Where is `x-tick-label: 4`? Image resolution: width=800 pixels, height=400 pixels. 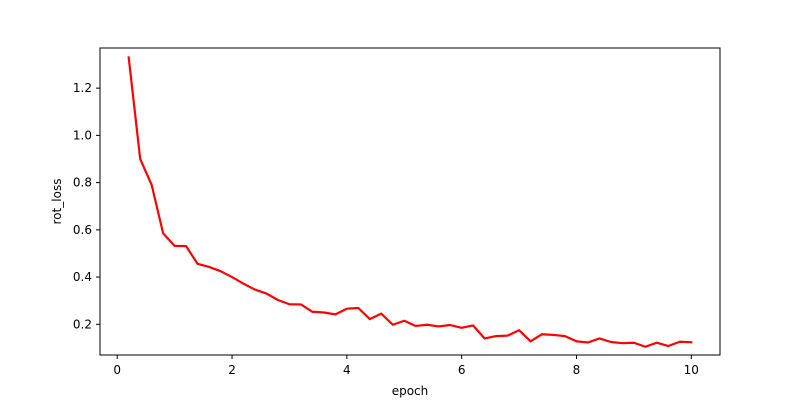
x-tick-label: 4 is located at coordinates (347, 370).